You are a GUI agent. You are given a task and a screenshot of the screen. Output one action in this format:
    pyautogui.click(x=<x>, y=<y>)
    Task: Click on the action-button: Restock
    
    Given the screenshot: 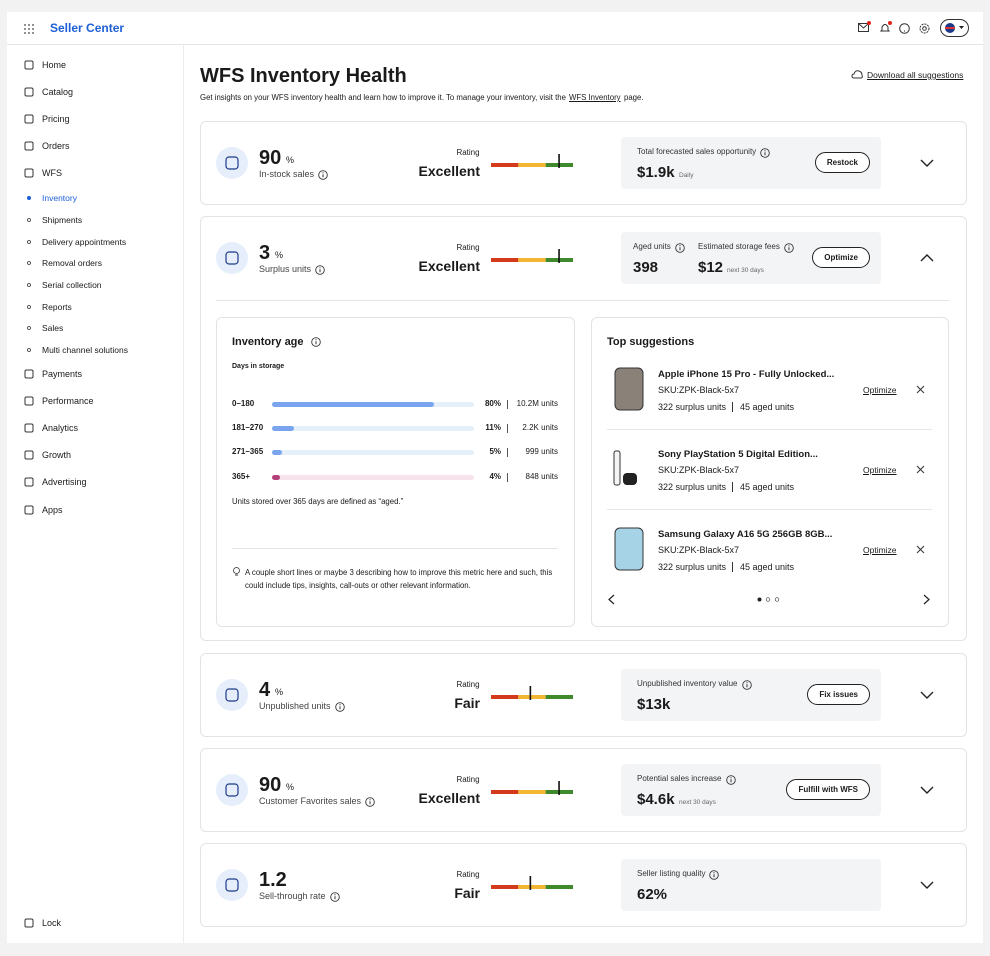 What is the action you would take?
    pyautogui.click(x=842, y=162)
    